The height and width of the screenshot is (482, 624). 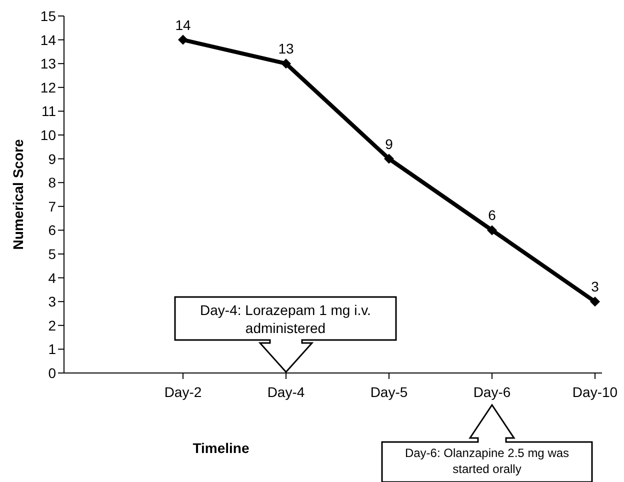 What do you see at coordinates (18, 194) in the screenshot?
I see `y-axis-title: Numerical Score` at bounding box center [18, 194].